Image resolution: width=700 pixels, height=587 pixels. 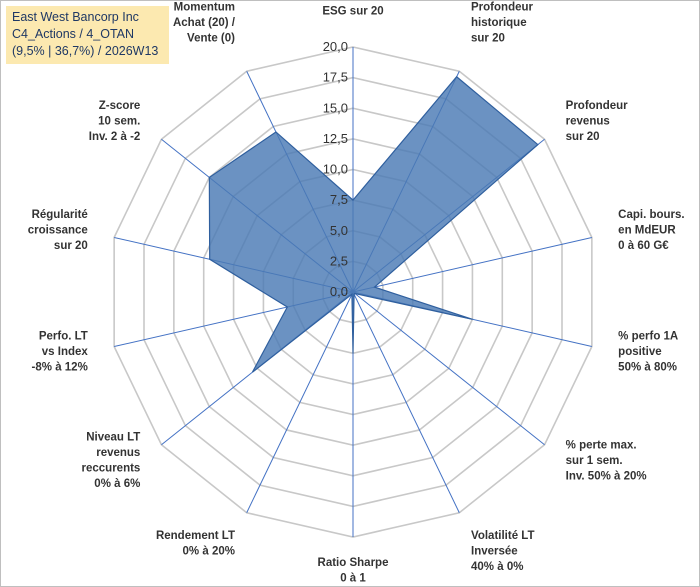 What do you see at coordinates (353, 571) in the screenshot?
I see `axis-label: Ratio Sharpe 0 à 1` at bounding box center [353, 571].